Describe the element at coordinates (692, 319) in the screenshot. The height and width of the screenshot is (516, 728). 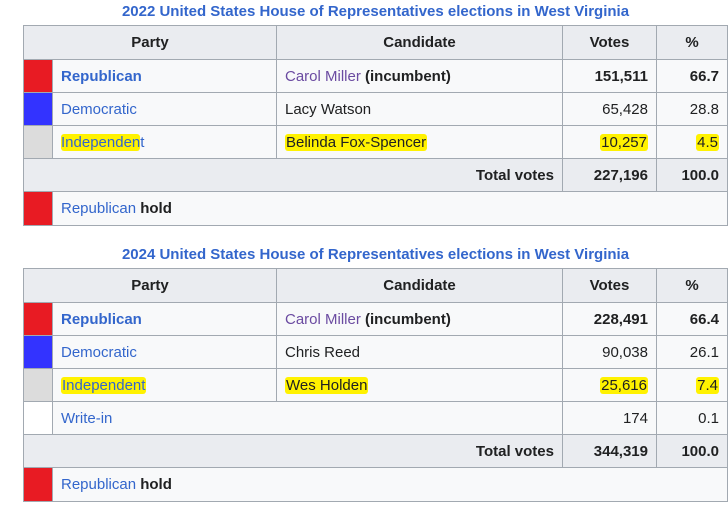
I see `percent-cell: 66.4` at that location.